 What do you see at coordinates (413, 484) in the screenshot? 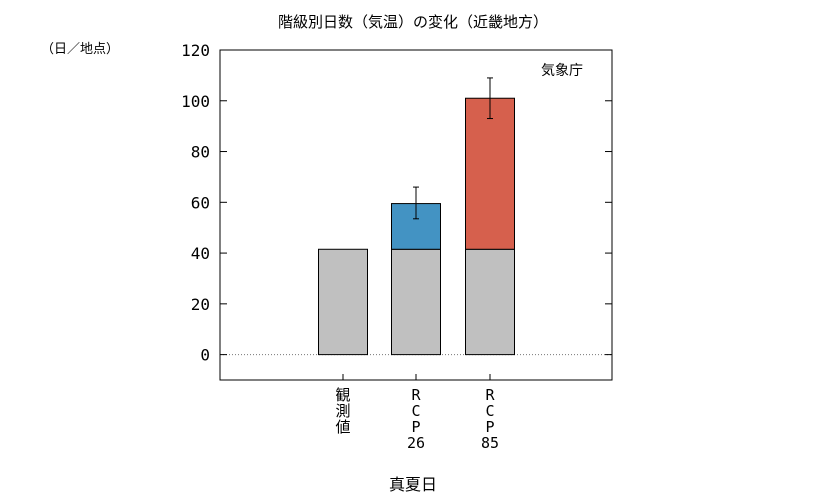
I see `x-axis-label: 真夏日` at bounding box center [413, 484].